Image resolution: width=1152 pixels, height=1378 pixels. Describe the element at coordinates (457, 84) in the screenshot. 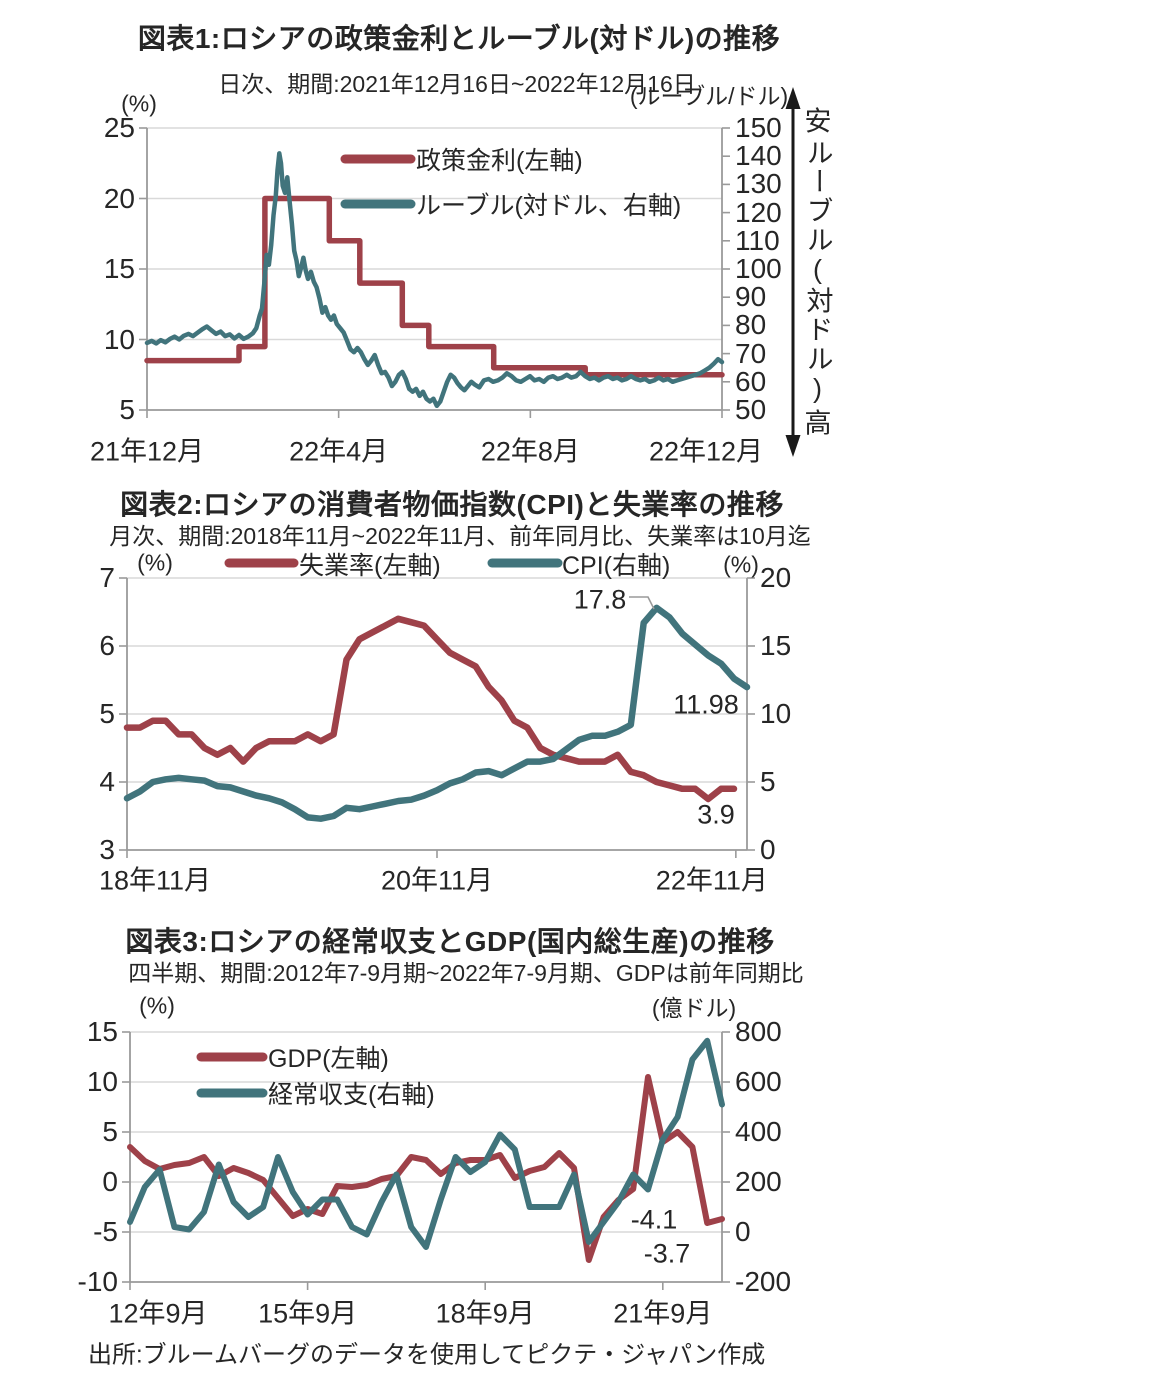

I see `chart1-subtitle: 日次、期間:2021年12月16日~2022年12月16日` at that location.